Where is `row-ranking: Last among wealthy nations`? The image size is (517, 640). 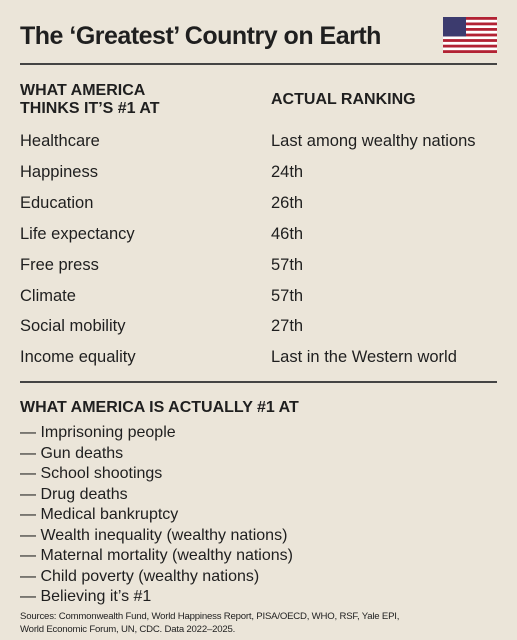
row-ranking: Last among wealthy nations is located at coordinates (373, 141).